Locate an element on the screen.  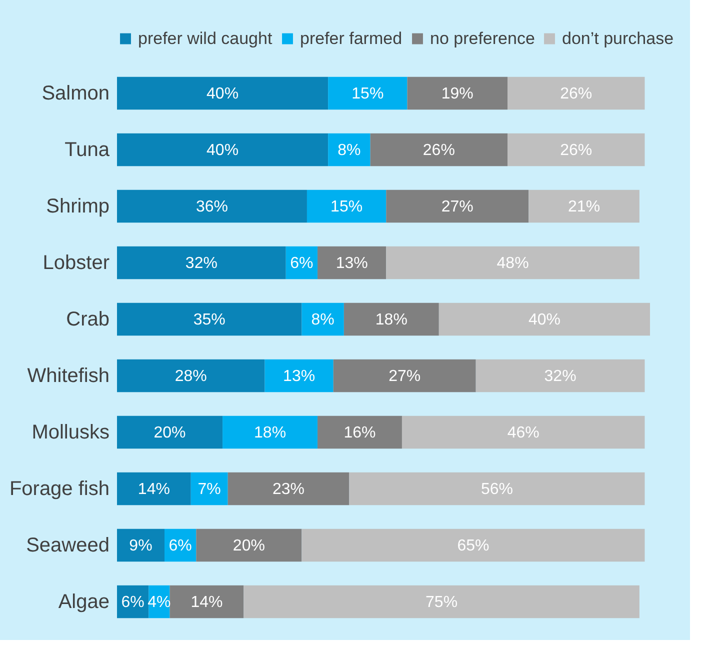
data-label: 9% is located at coordinates (140, 545).